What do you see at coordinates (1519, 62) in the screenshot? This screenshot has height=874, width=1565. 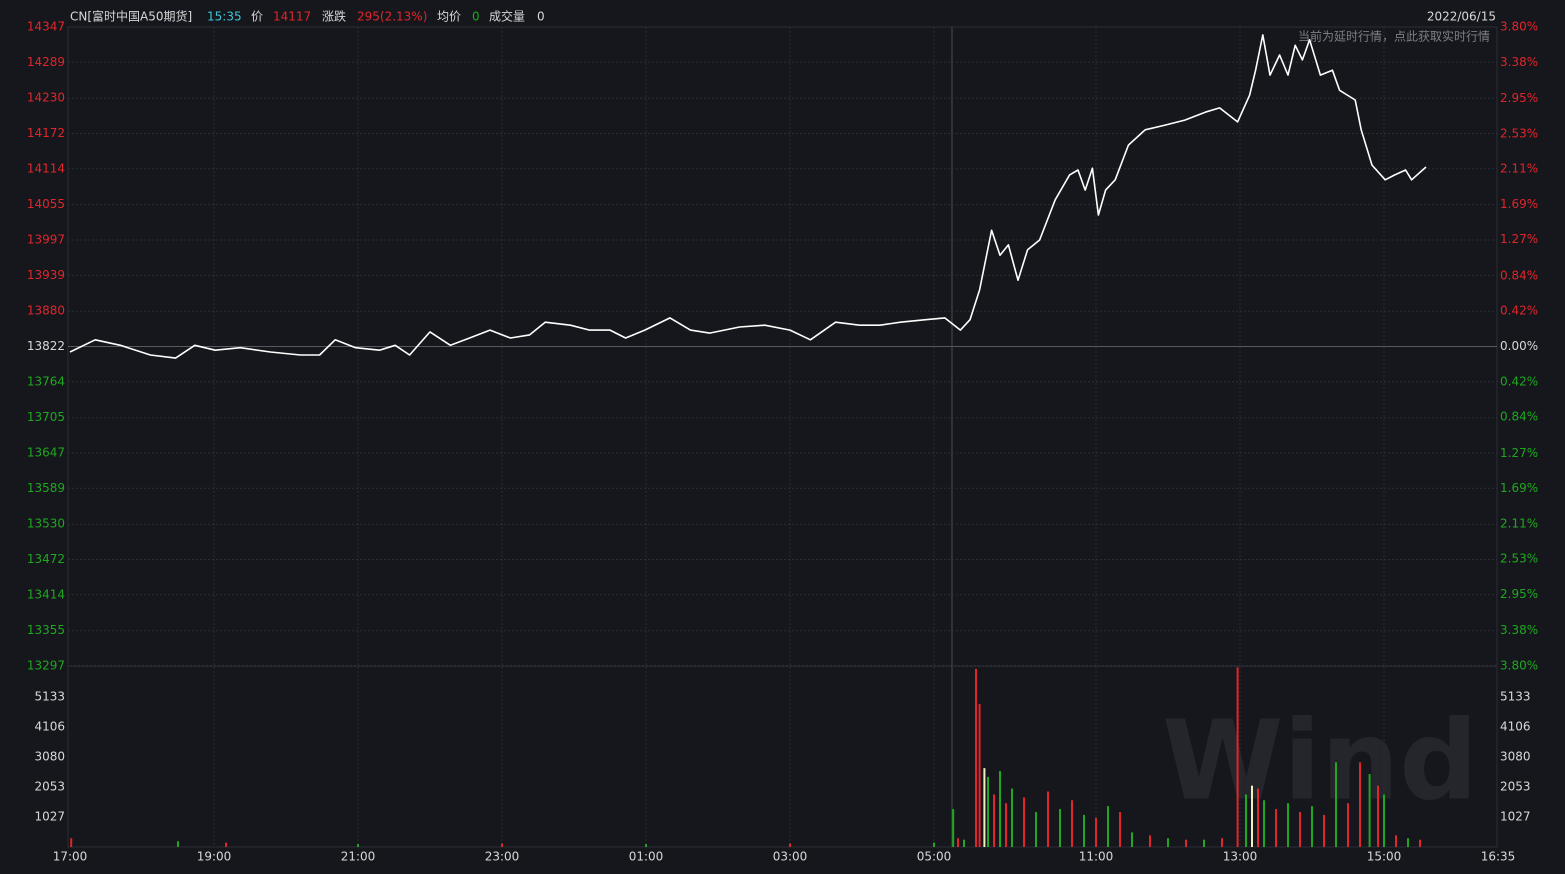 I see `y2-tick-label: 3.38%` at bounding box center [1519, 62].